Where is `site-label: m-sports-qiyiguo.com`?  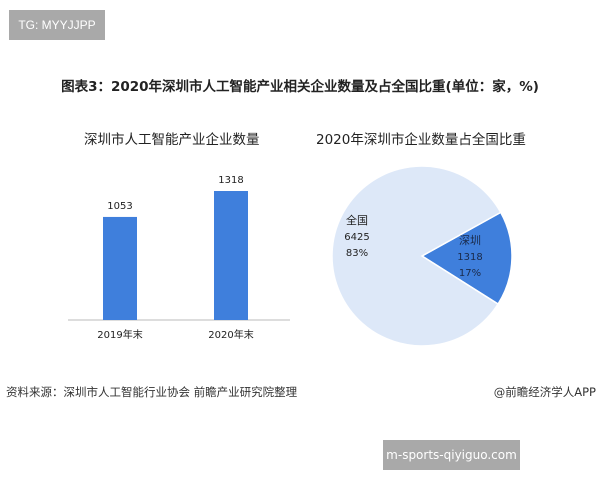
site-label: m-sports-qiyiguo.com is located at coordinates (451, 455).